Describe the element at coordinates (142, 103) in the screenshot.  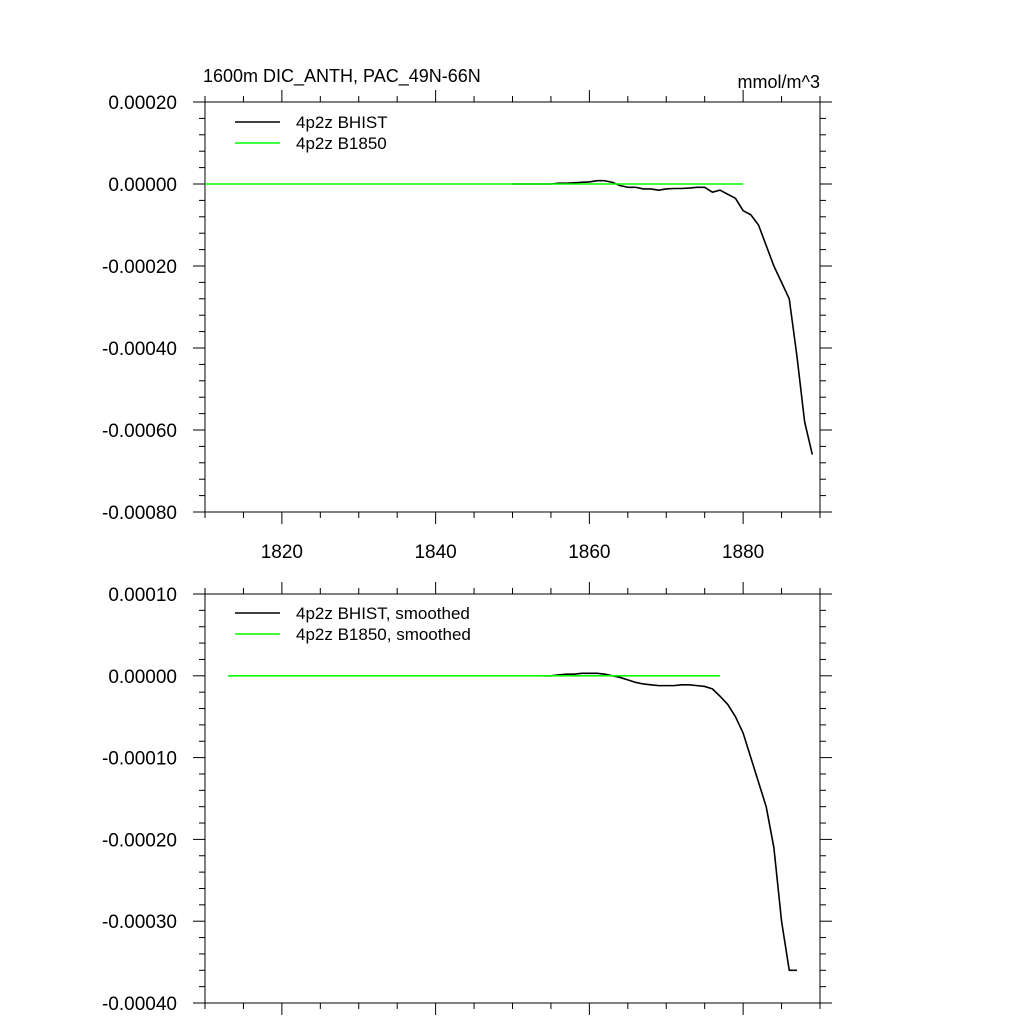
I see `y-tick-label: 0.00020` at that location.